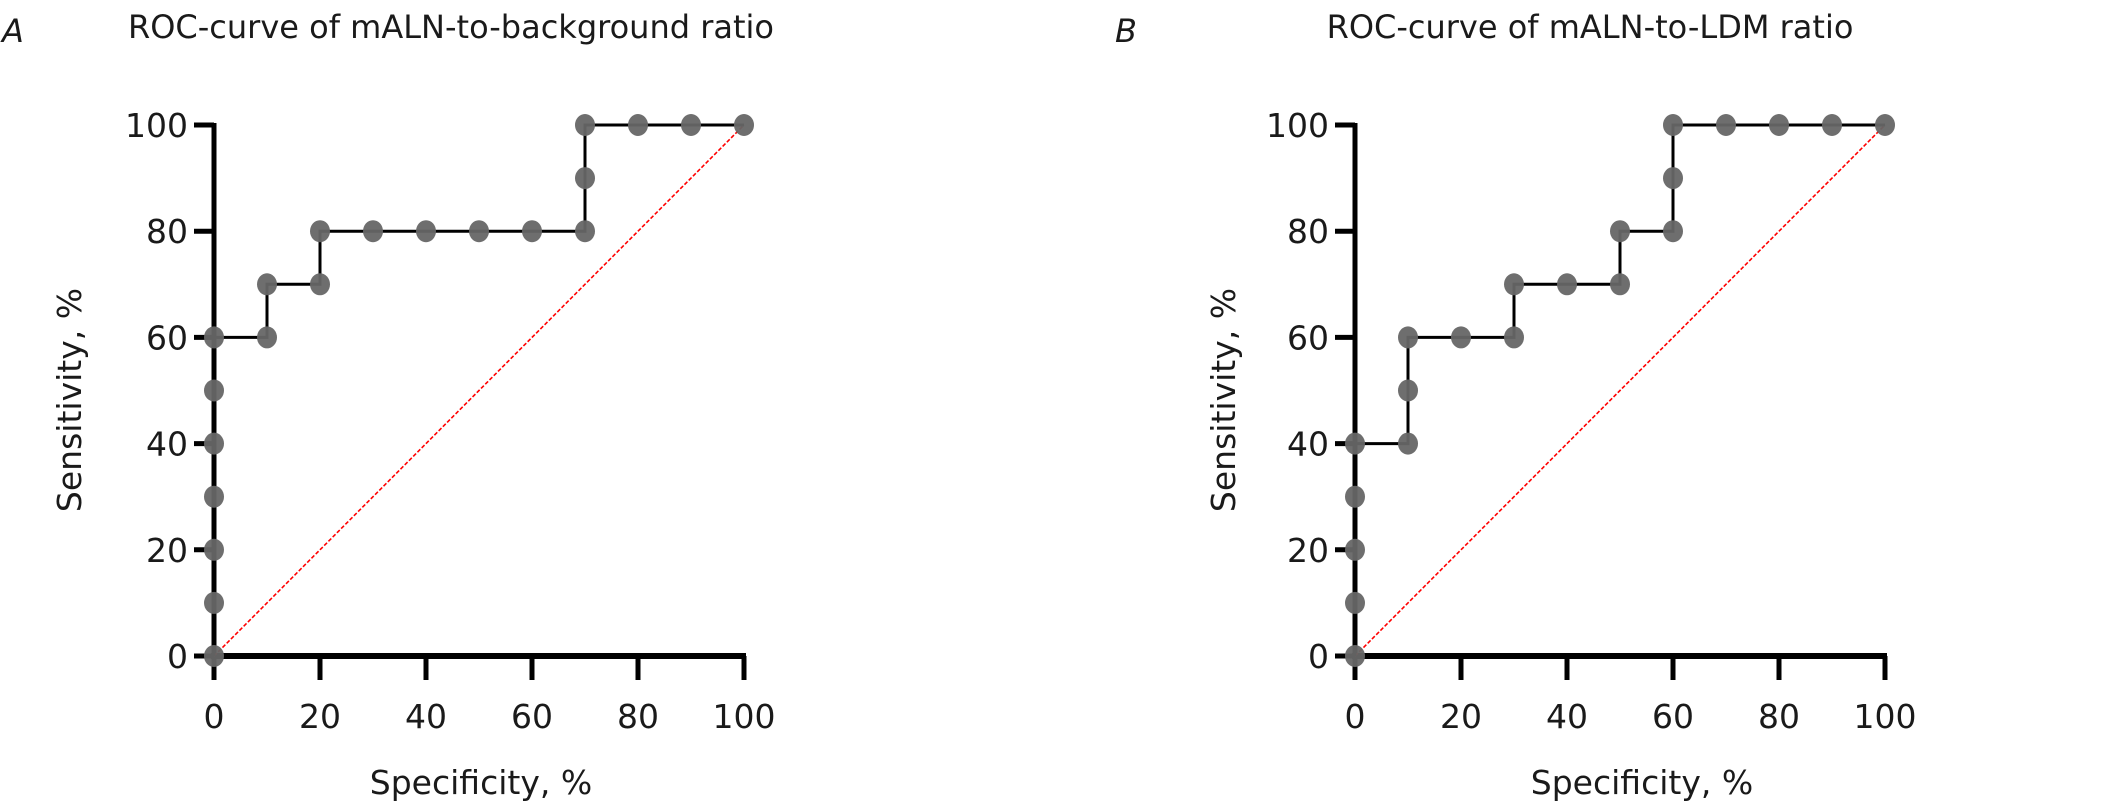 The image size is (2126, 804). Describe the element at coordinates (451, 27) in the screenshot. I see `chart-title: ROC-curve of mALN-to-background ratio` at that location.